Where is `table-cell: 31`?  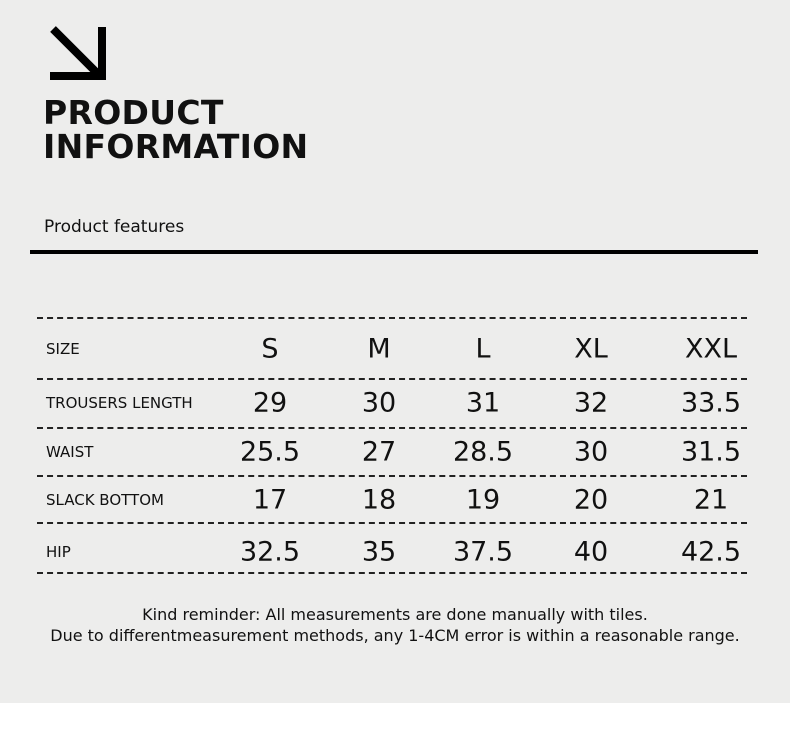 table-cell: 31 is located at coordinates (483, 403).